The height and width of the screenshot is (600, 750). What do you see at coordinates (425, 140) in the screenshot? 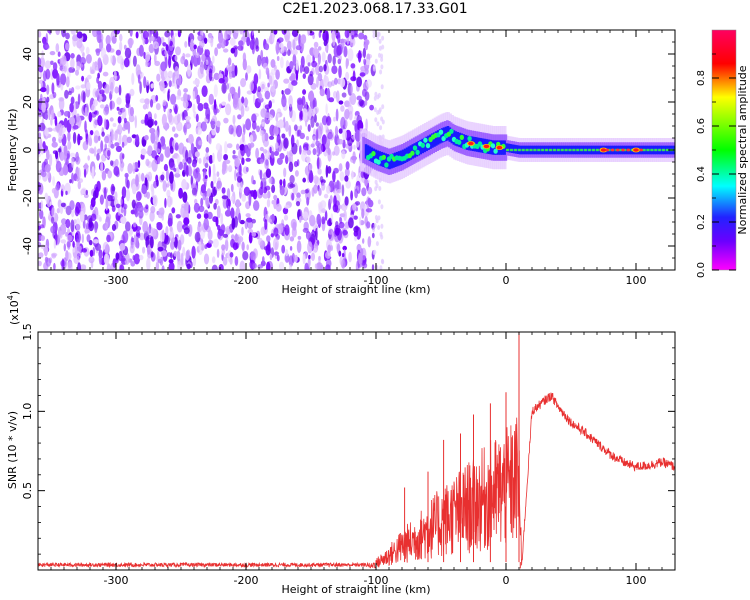
I see `ridge-blob` at bounding box center [425, 140].